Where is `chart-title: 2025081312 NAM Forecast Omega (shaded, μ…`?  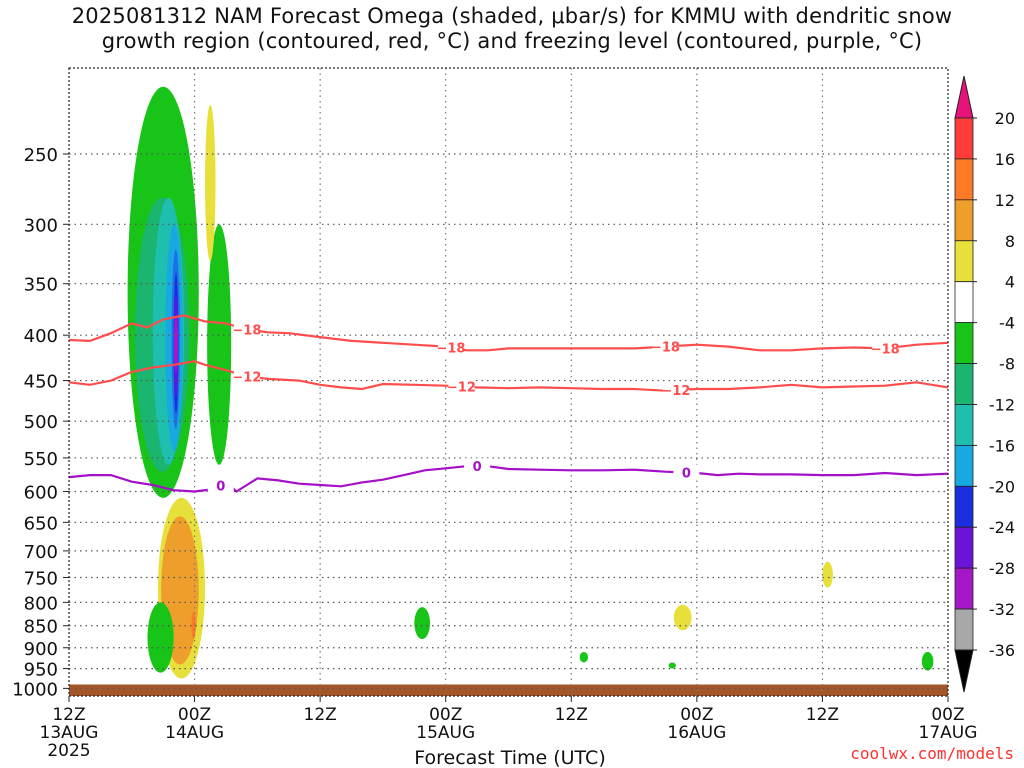
chart-title: 2025081312 NAM Forecast Omega (shaded, μ… is located at coordinates (512, 29).